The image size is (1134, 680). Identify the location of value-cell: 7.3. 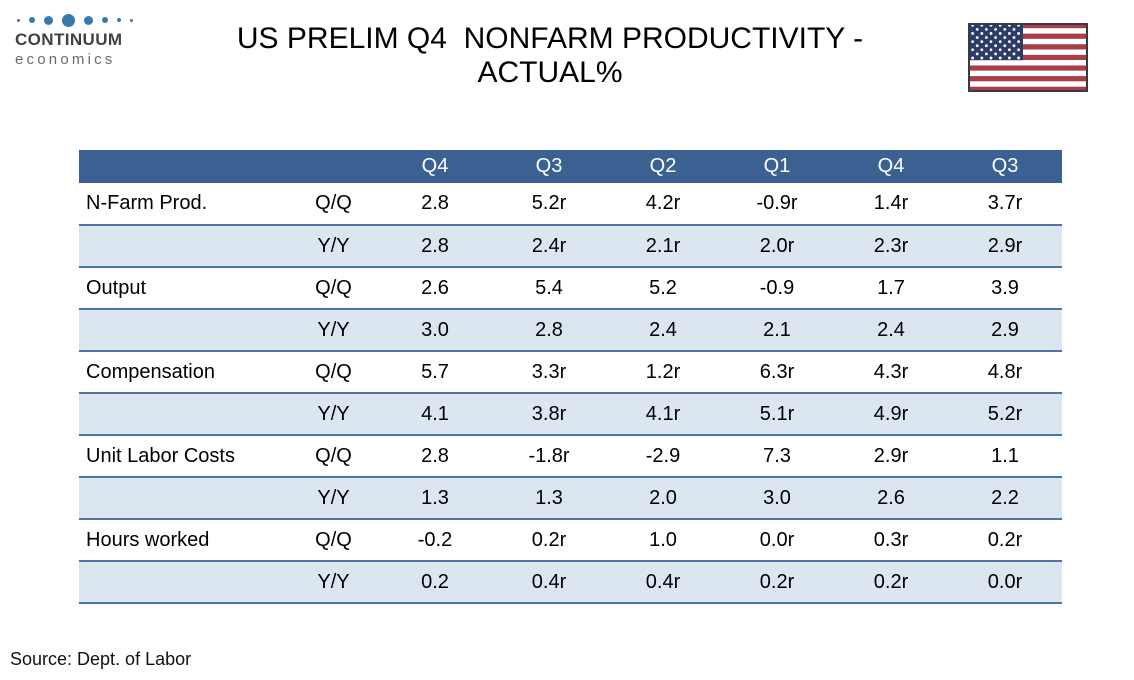
(777, 456).